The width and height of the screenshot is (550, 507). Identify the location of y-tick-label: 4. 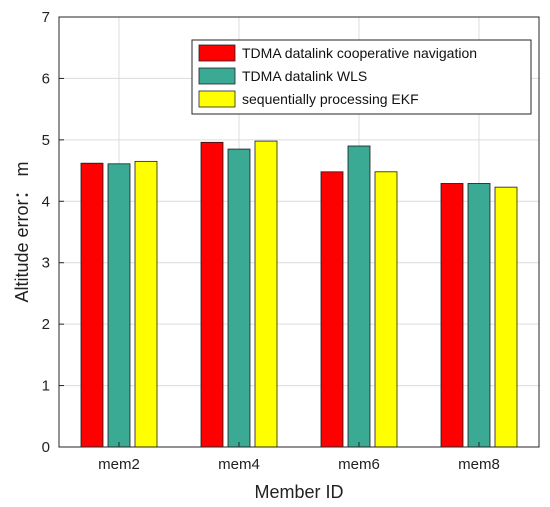
(46, 201).